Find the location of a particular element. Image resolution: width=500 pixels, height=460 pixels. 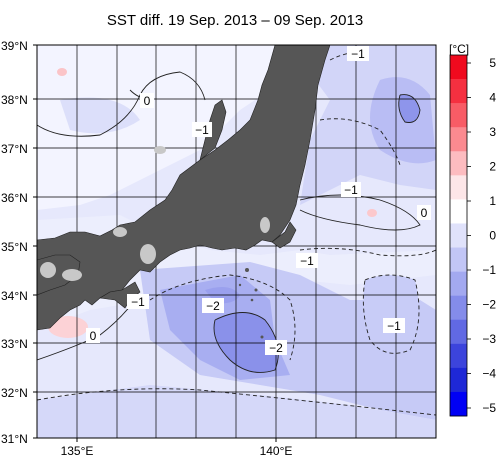

colorbar-tick-labels: 5 4 3 2 1 0 −1 −2 −3 −4 −5 is located at coordinates (481, 235).